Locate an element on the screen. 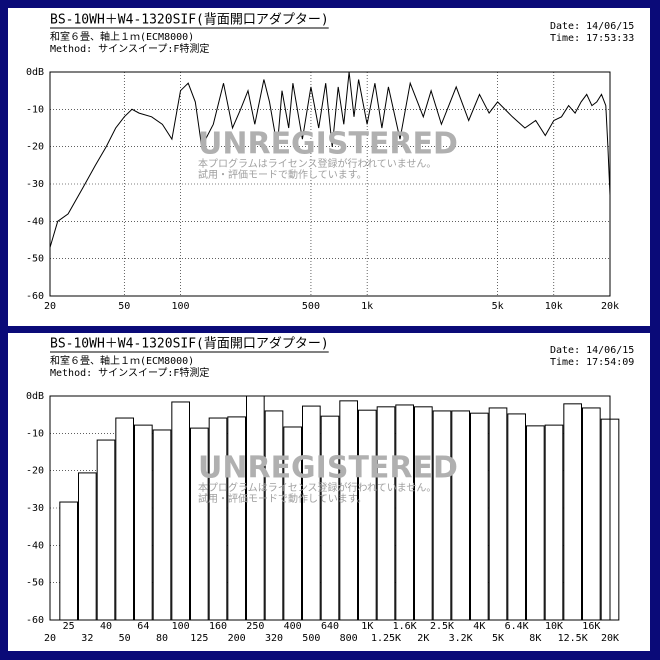 The width and height of the screenshot is (660, 660). x-tick-label: 160 is located at coordinates (218, 626).